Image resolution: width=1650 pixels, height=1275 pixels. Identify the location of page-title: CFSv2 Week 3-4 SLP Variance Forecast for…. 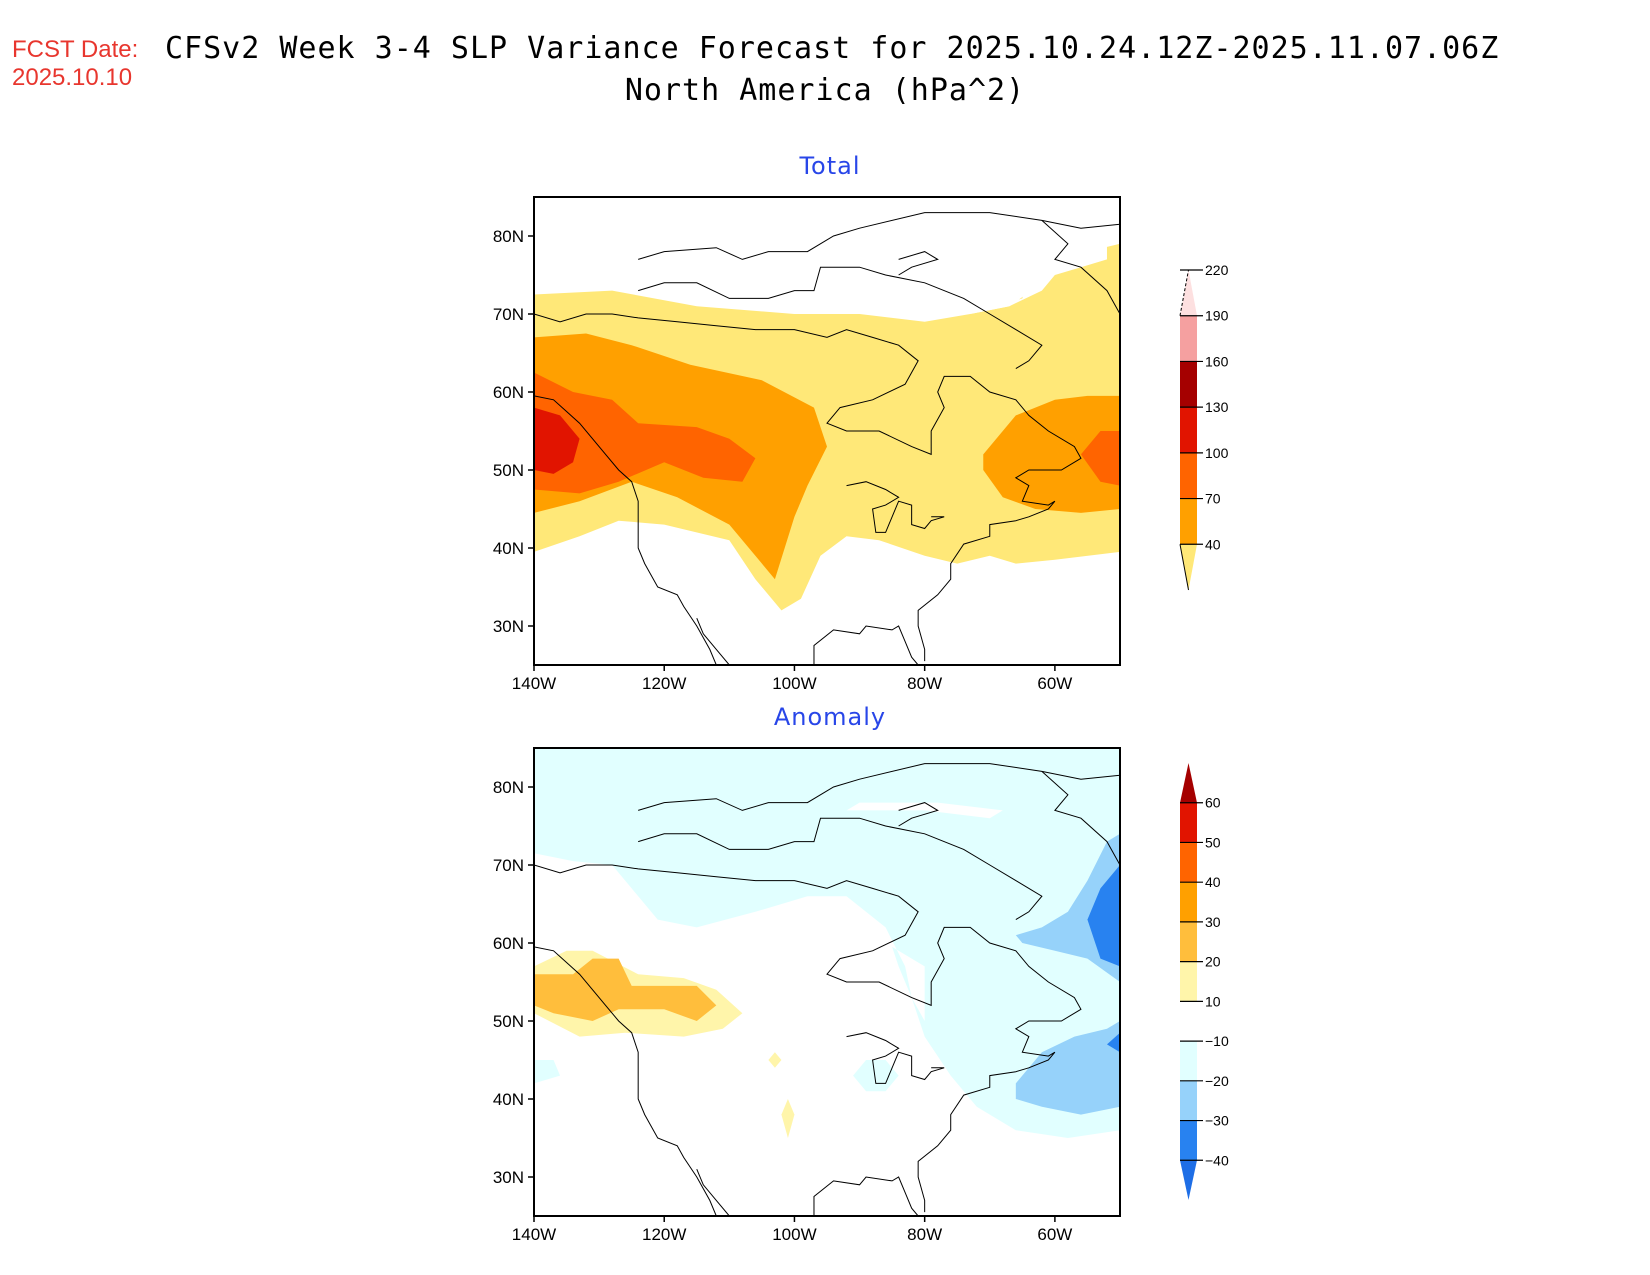
(832, 48).